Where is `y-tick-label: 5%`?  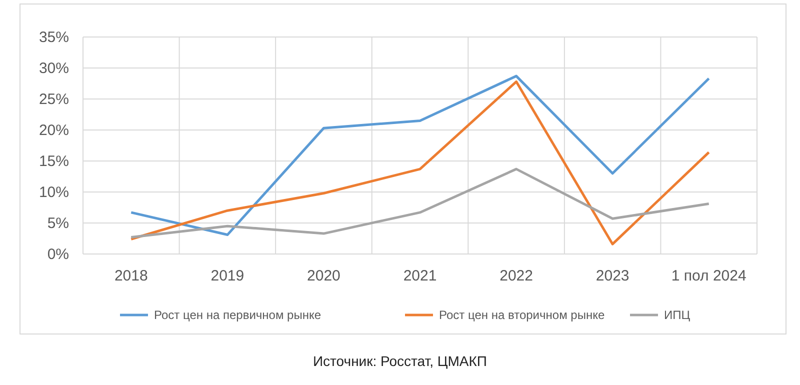
y-tick-label: 5% is located at coordinates (58, 223).